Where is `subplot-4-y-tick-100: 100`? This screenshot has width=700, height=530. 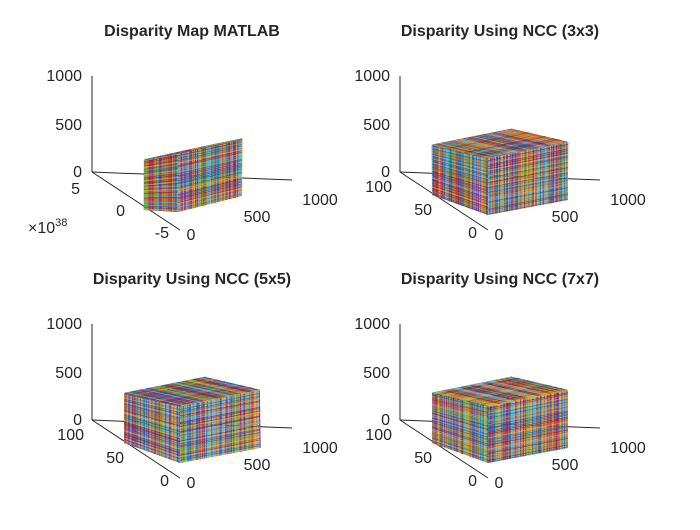 subplot-4-y-tick-100: 100 is located at coordinates (378, 435).